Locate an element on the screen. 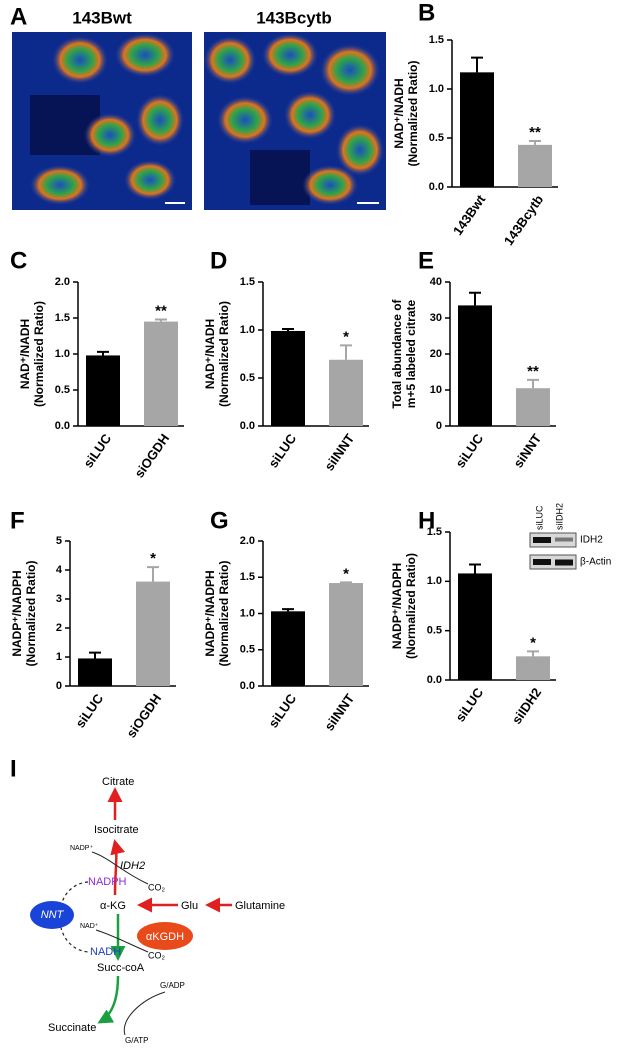 Image resolution: width=626 pixels, height=1053 pixels. enzyme-label: αKGDH is located at coordinates (165, 937).